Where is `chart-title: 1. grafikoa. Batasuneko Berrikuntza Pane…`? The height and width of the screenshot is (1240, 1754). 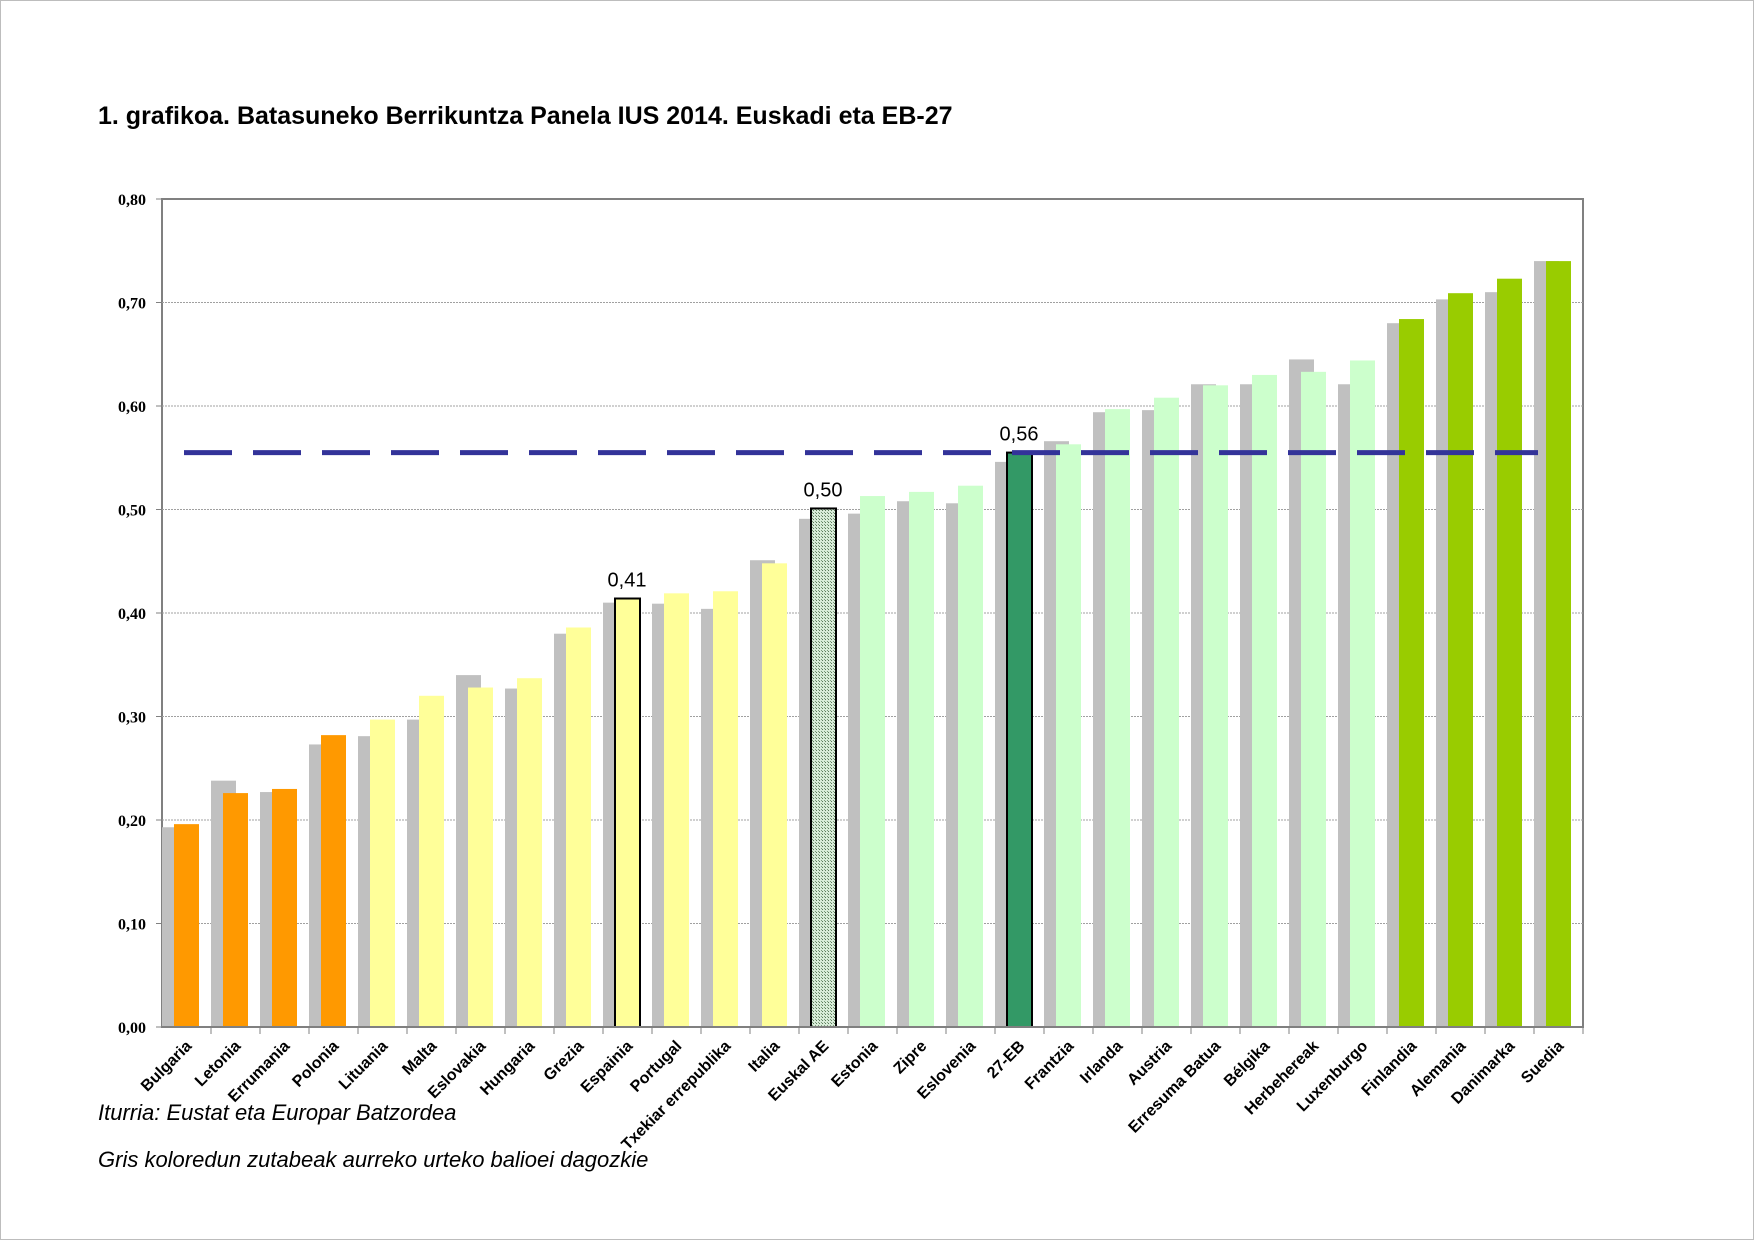
chart-title: 1. grafikoa. Batasuneko Berrikuntza Pane… is located at coordinates (525, 116).